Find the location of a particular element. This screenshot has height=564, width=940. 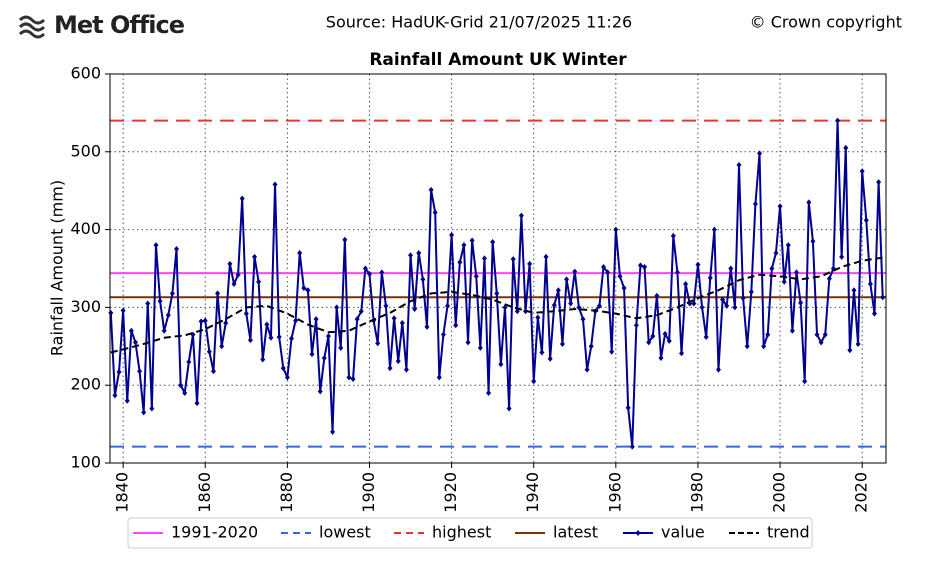

x-tick-label: 1840 is located at coordinates (122, 492).